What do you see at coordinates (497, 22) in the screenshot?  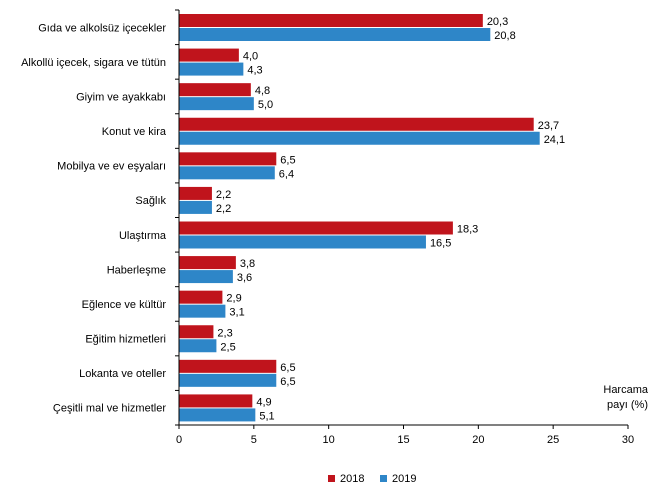 I see `data-label-2018: 20,3` at bounding box center [497, 22].